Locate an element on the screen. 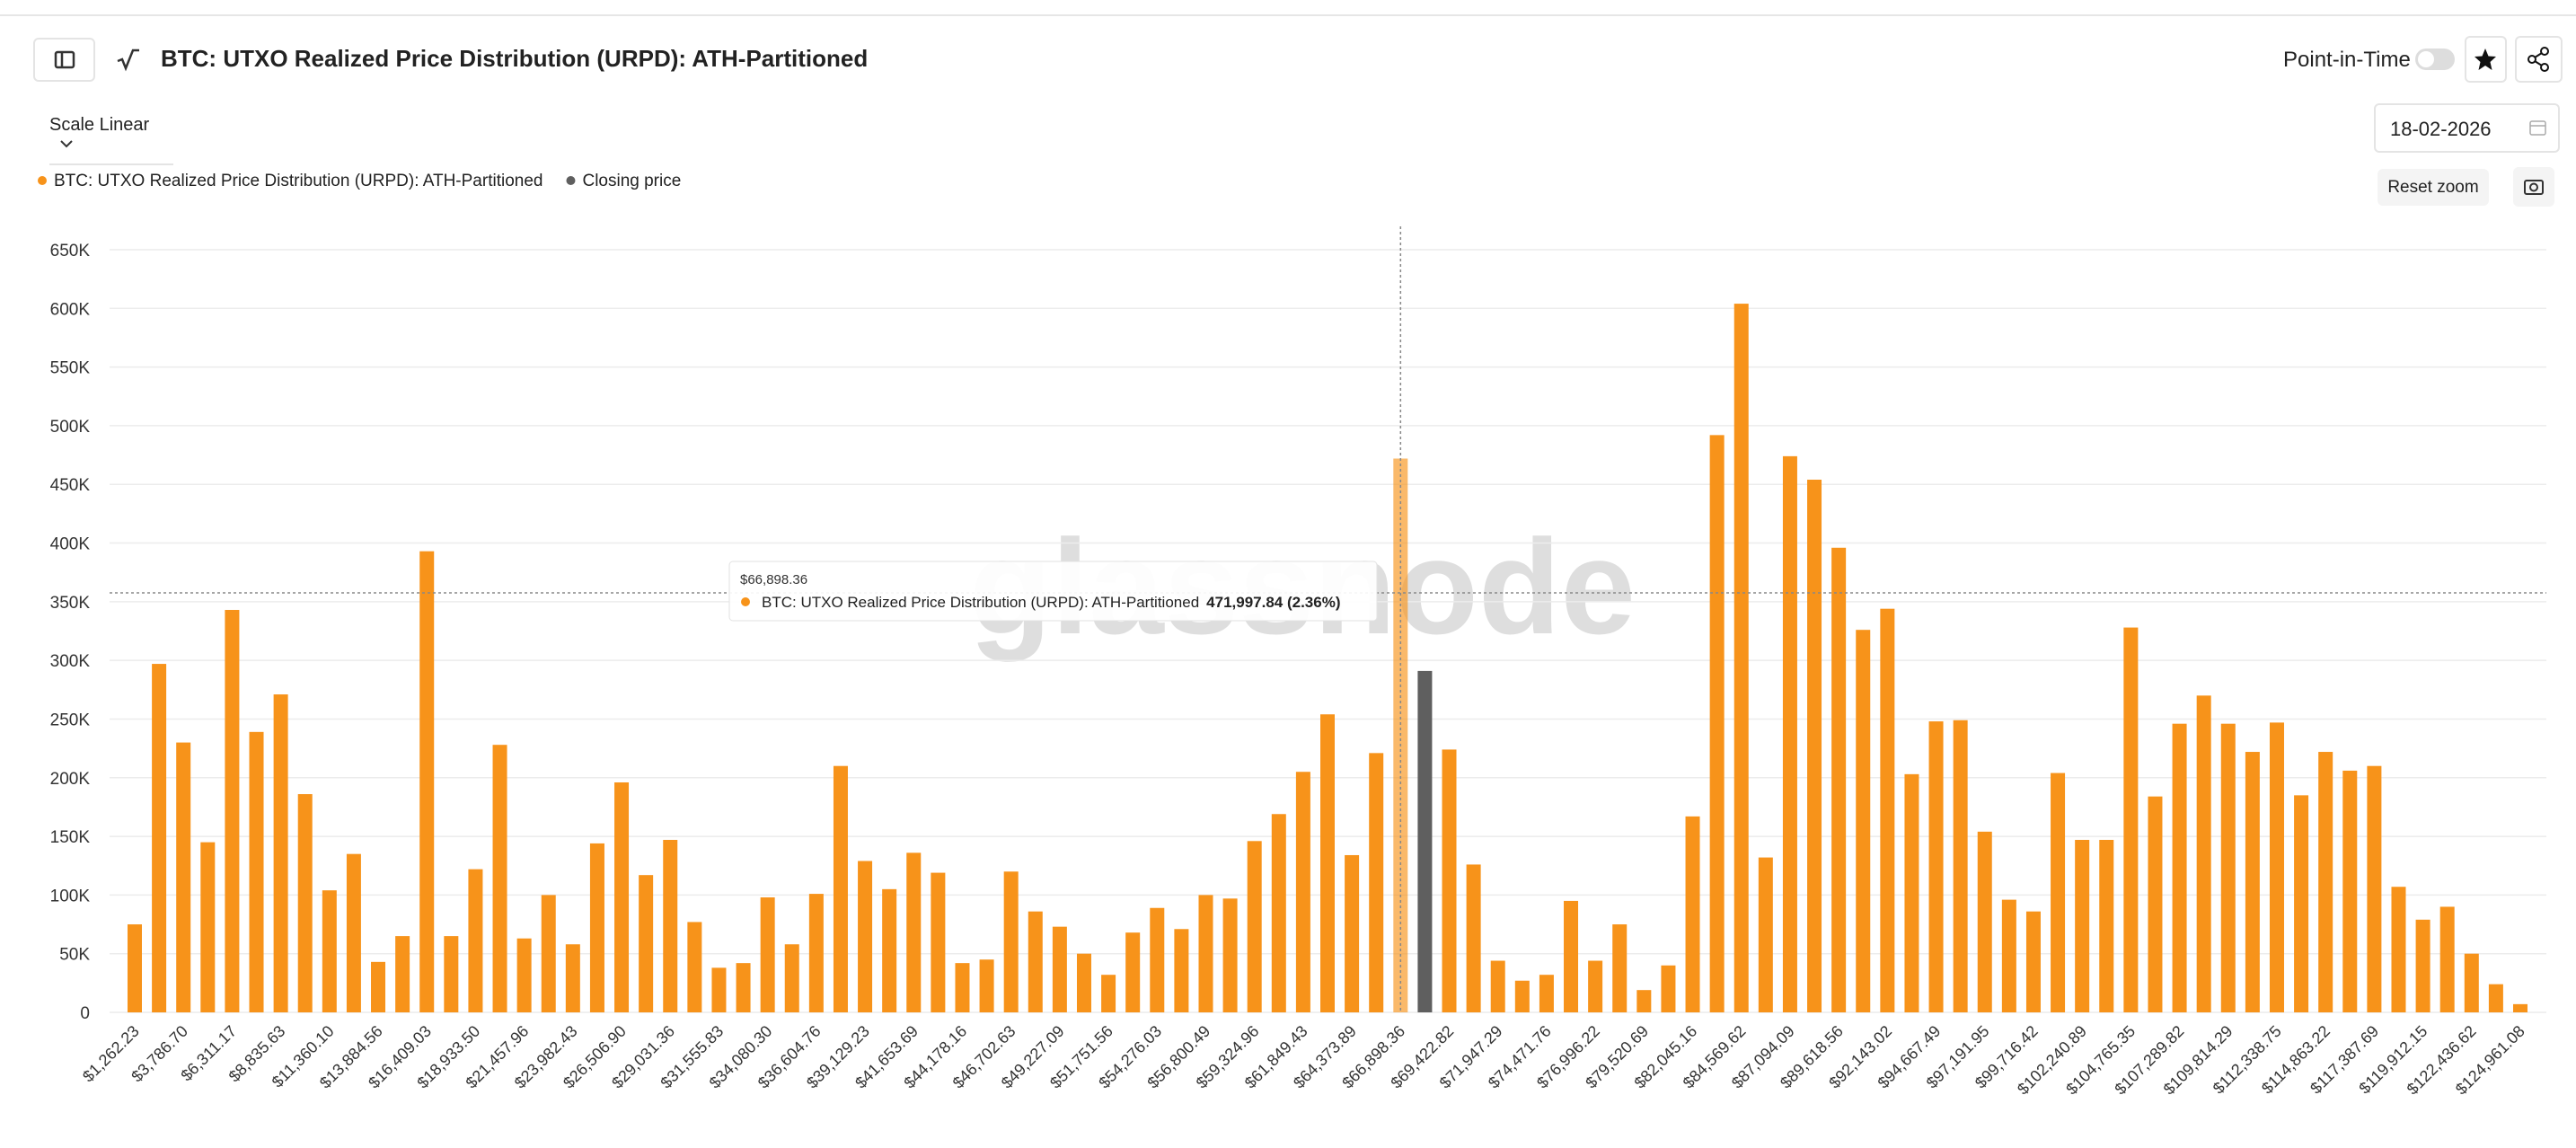  y-tick-label: 350K is located at coordinates (70, 603).